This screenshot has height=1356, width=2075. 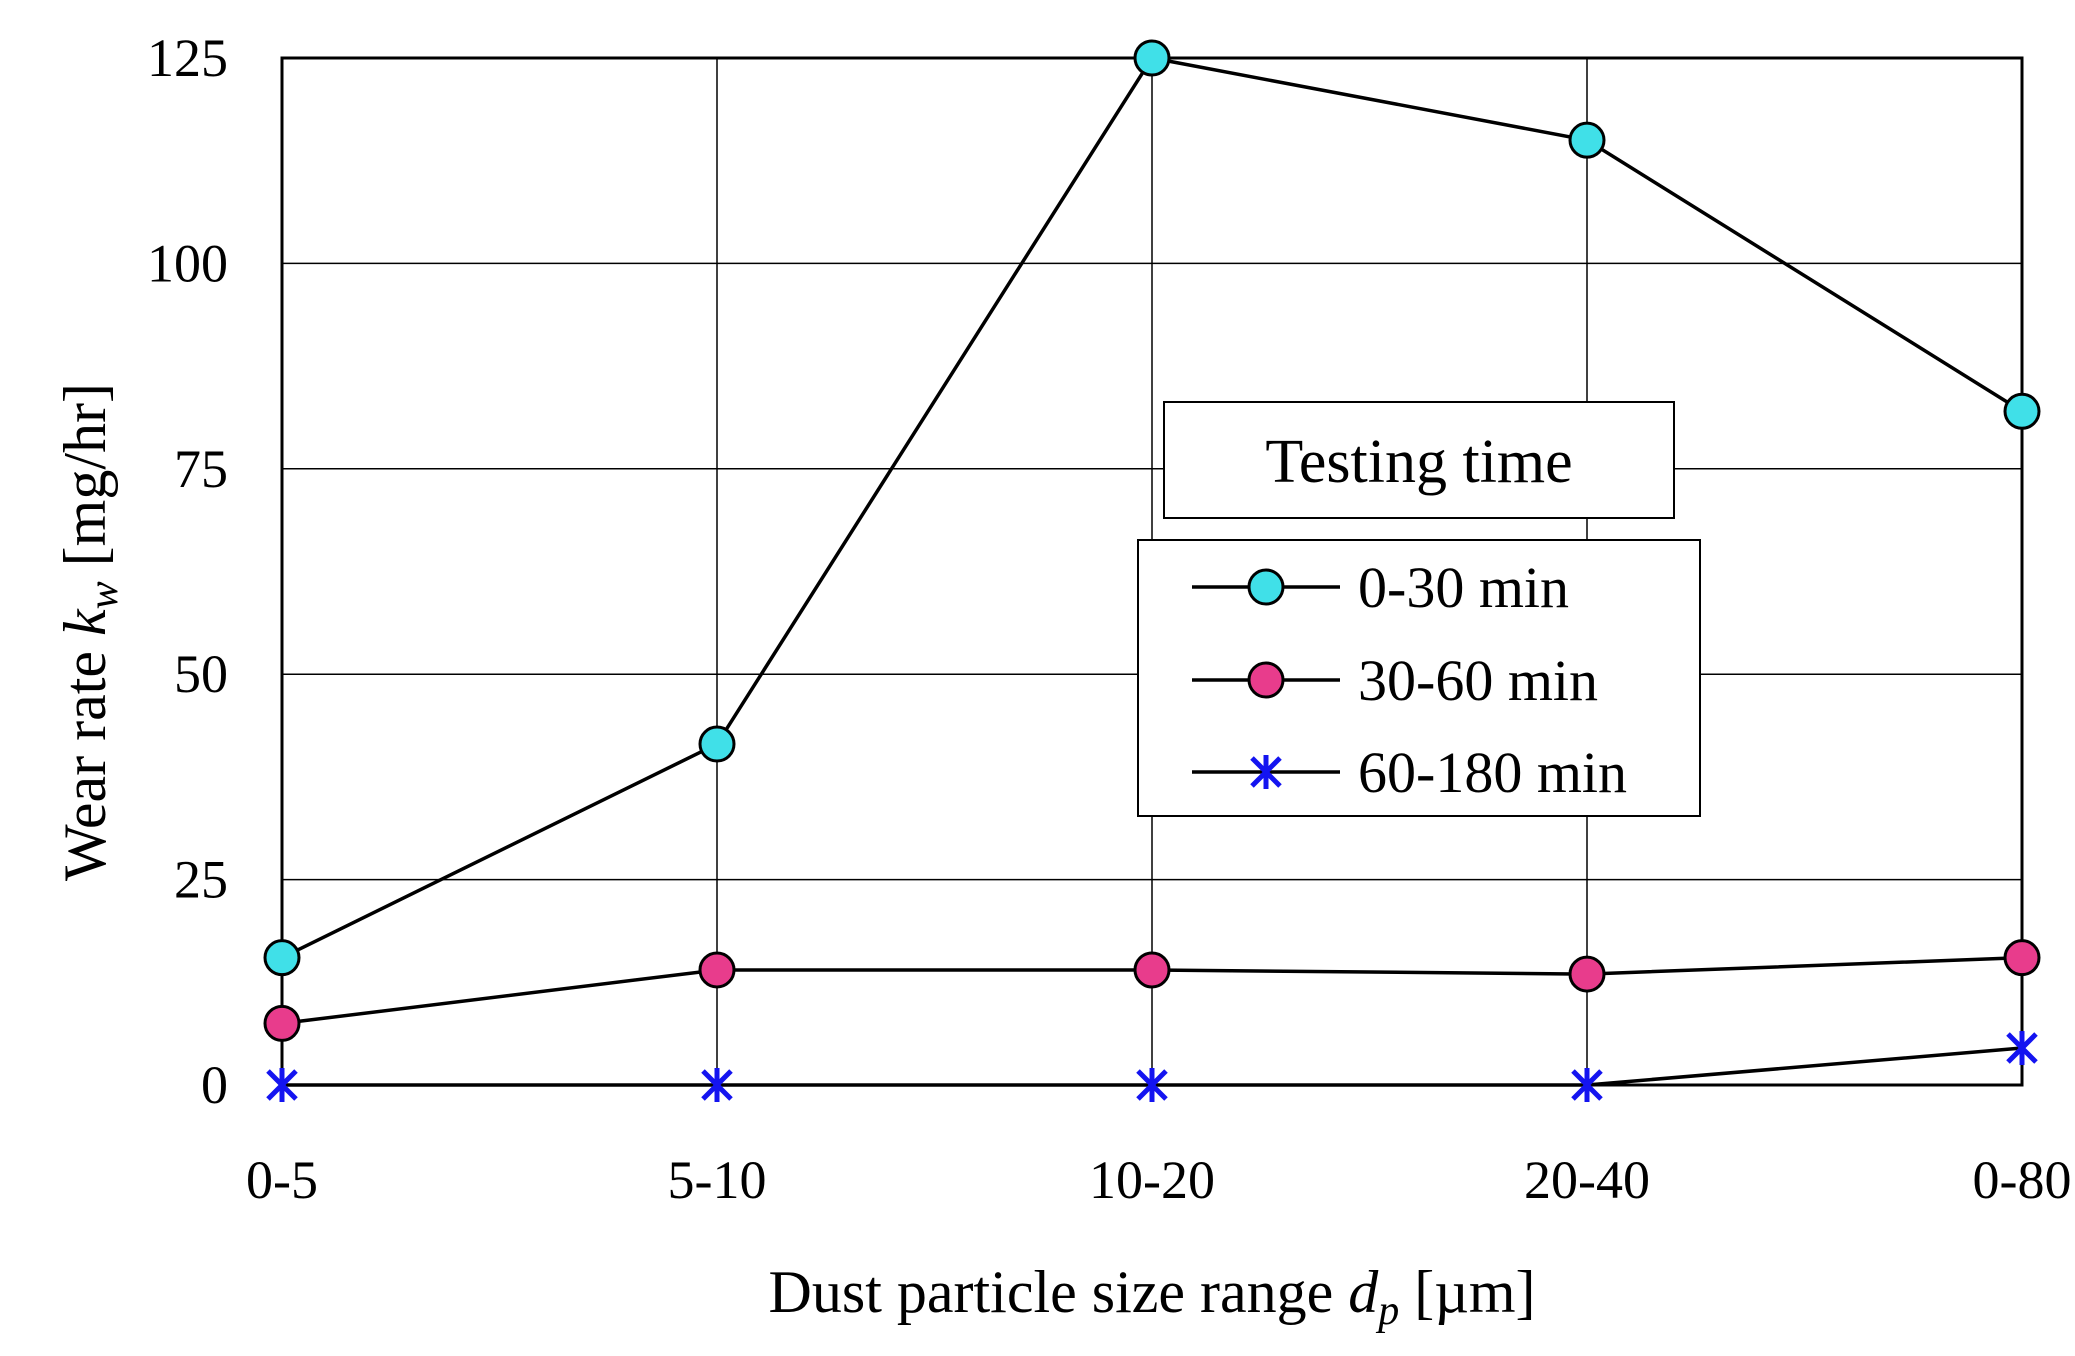 What do you see at coordinates (717, 1180) in the screenshot?
I see `x-tick-label: 5-10` at bounding box center [717, 1180].